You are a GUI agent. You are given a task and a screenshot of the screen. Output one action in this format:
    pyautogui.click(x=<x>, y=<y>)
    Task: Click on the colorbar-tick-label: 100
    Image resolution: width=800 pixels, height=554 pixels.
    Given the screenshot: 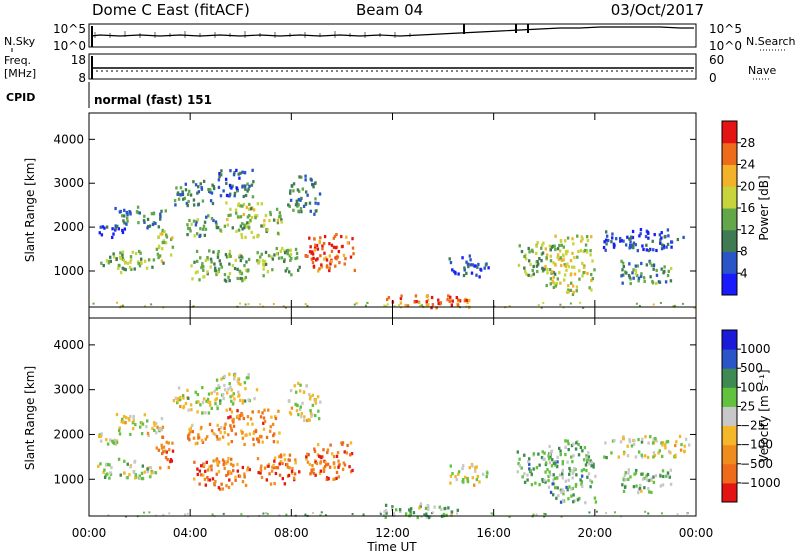 What is the action you would take?
    pyautogui.click(x=751, y=387)
    